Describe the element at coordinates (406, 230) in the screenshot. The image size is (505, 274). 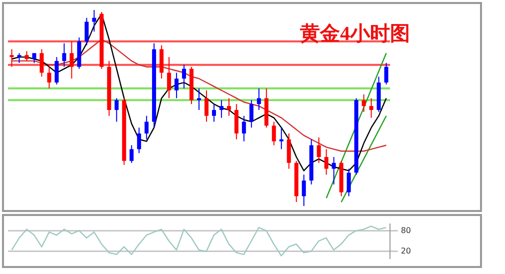
I see `y-tick-label: 80` at that location.